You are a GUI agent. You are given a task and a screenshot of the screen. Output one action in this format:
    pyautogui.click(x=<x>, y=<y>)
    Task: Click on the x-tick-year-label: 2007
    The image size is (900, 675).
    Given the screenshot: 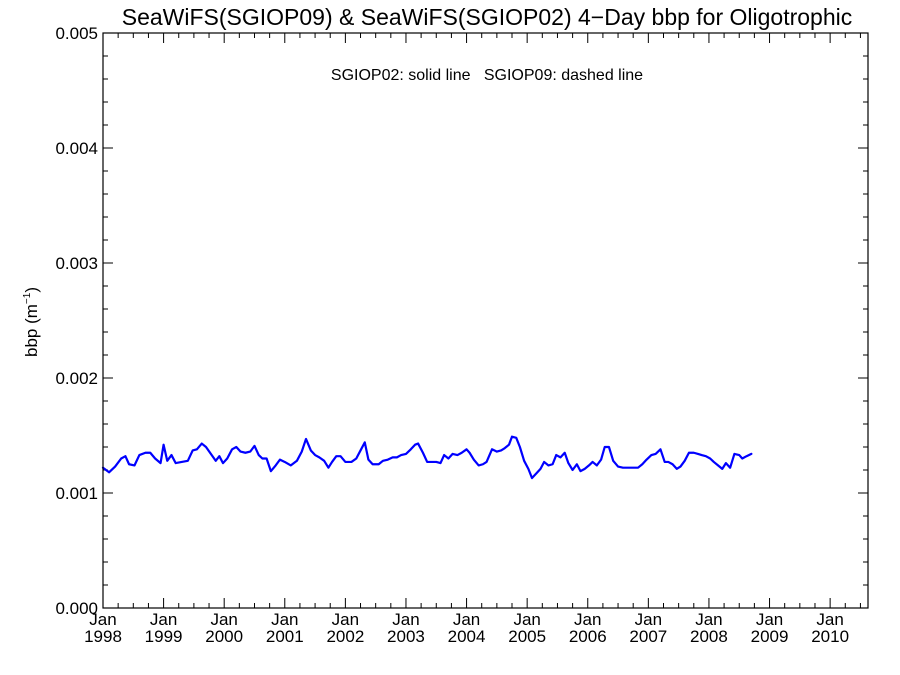 What is the action you would take?
    pyautogui.click(x=648, y=636)
    